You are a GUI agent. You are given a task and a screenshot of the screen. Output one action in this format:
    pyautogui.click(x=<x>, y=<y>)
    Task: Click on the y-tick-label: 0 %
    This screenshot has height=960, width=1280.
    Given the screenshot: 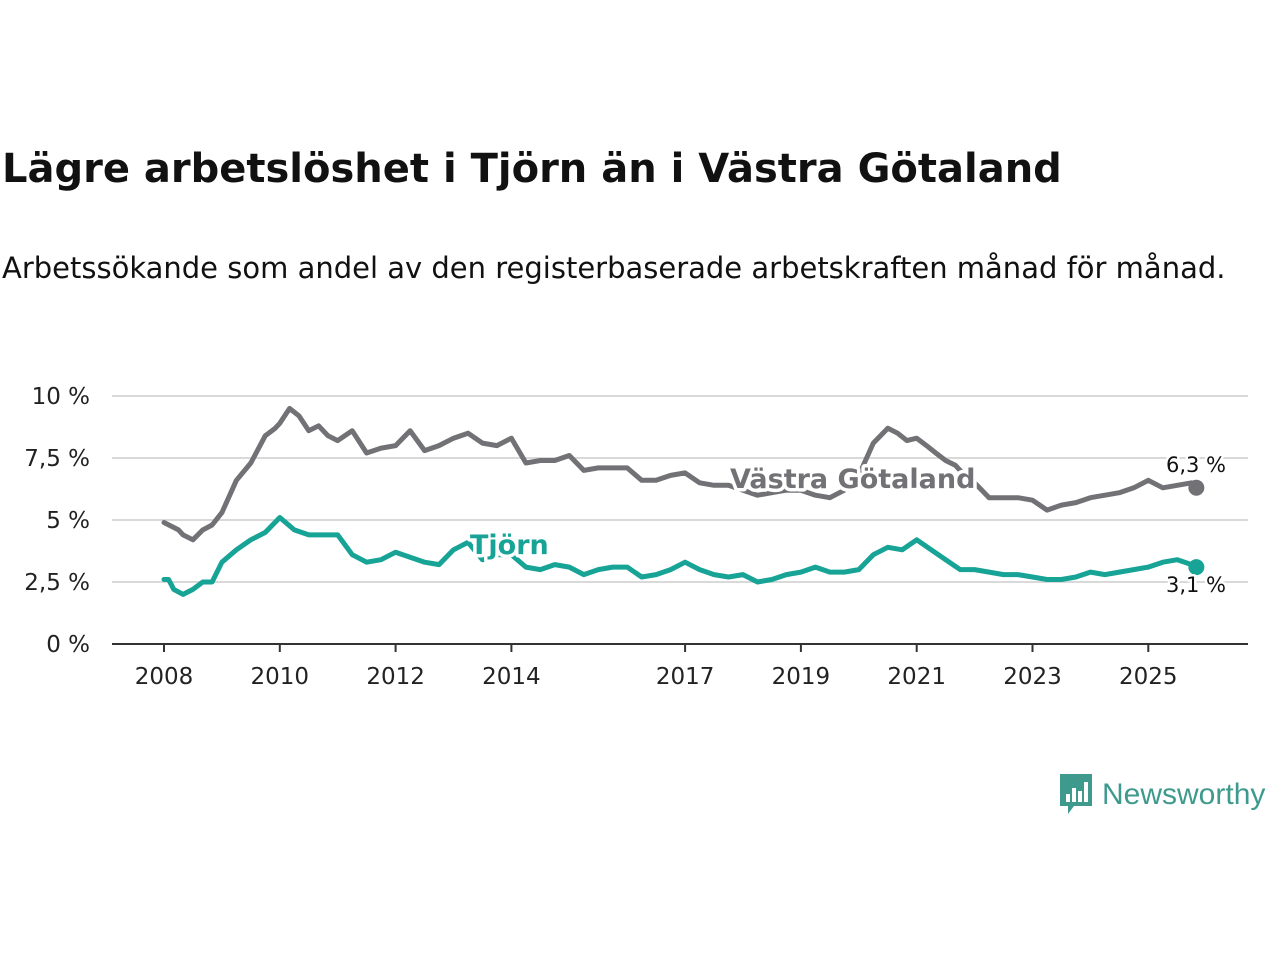 What is the action you would take?
    pyautogui.click(x=68, y=645)
    